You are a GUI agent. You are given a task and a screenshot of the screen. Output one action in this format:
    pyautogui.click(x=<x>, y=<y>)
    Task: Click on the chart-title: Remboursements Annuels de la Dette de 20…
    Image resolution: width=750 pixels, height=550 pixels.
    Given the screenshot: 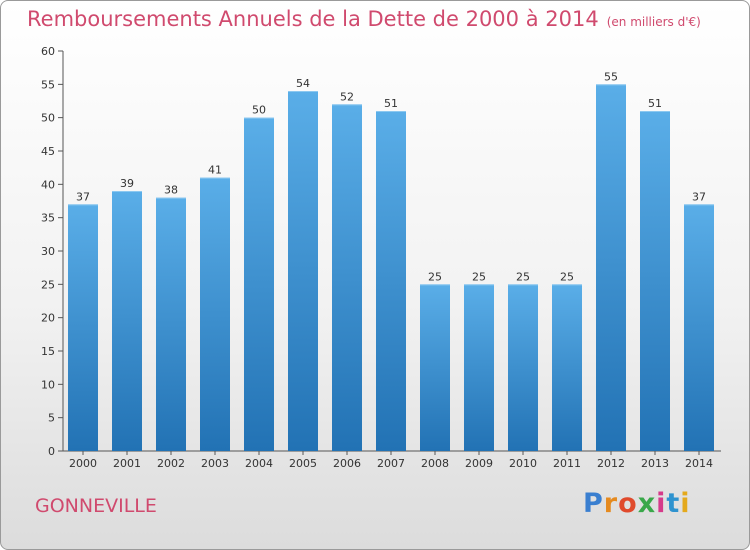 What is the action you would take?
    pyautogui.click(x=313, y=19)
    